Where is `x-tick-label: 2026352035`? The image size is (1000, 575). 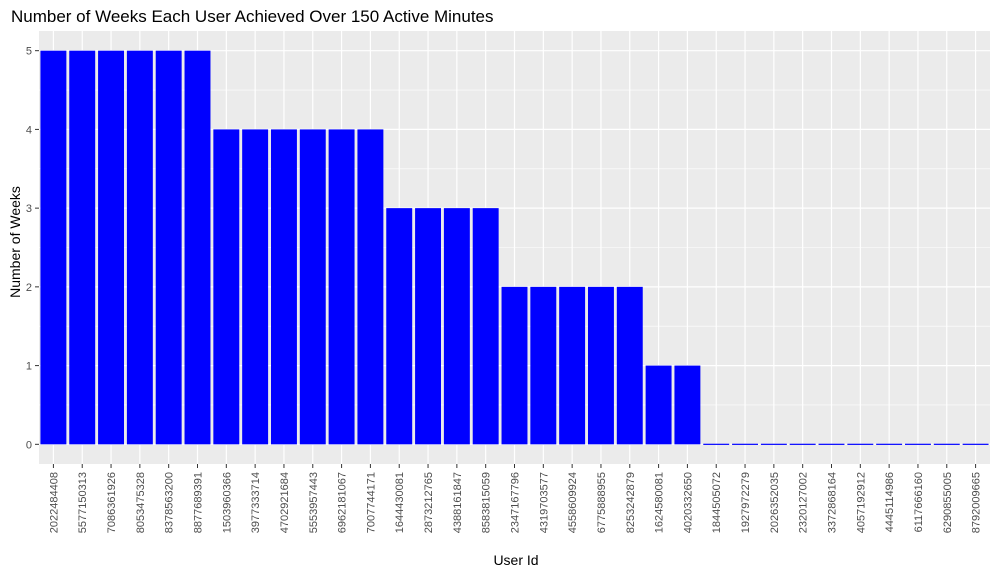
x-tick-label: 2026352035 is located at coordinates (775, 502).